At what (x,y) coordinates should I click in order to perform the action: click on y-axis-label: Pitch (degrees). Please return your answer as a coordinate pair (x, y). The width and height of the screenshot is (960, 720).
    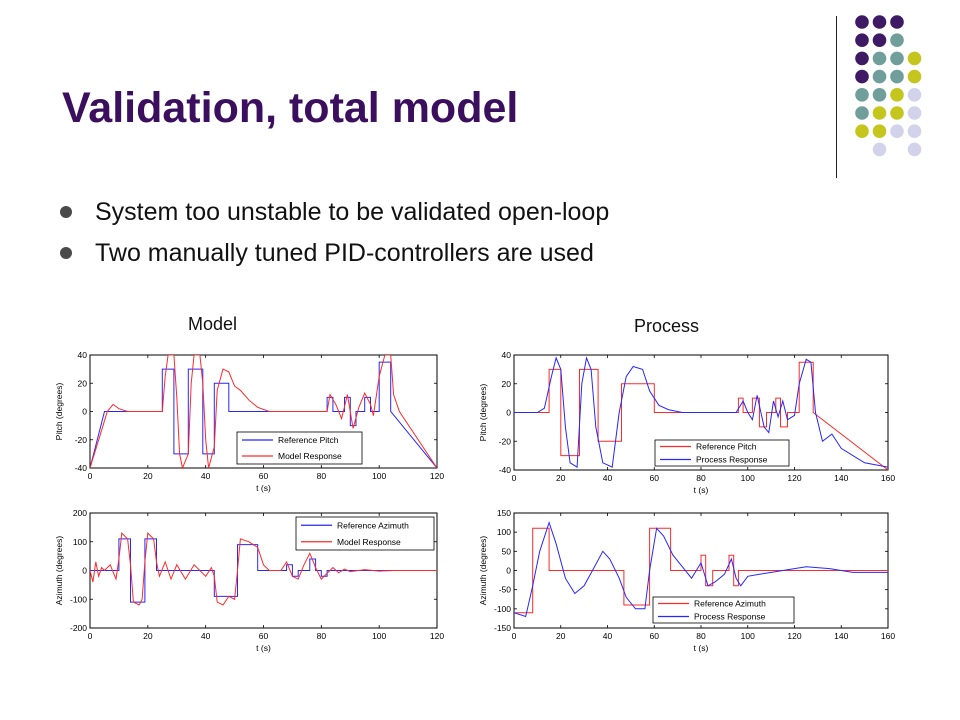
    Looking at the image, I should click on (59, 412).